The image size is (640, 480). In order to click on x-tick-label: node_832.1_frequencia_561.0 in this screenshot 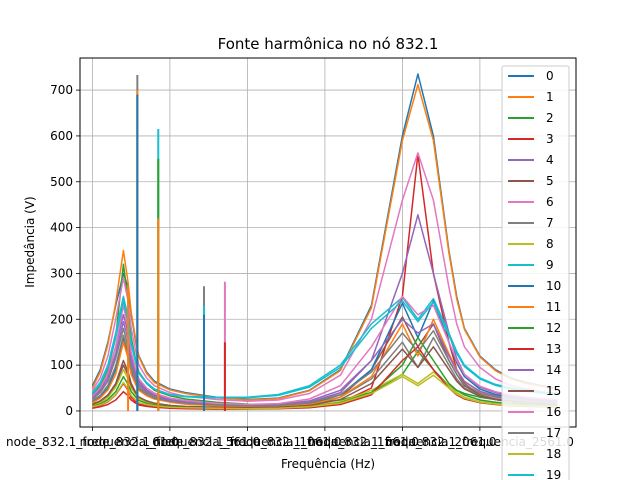, I will do `click(170, 442)`.